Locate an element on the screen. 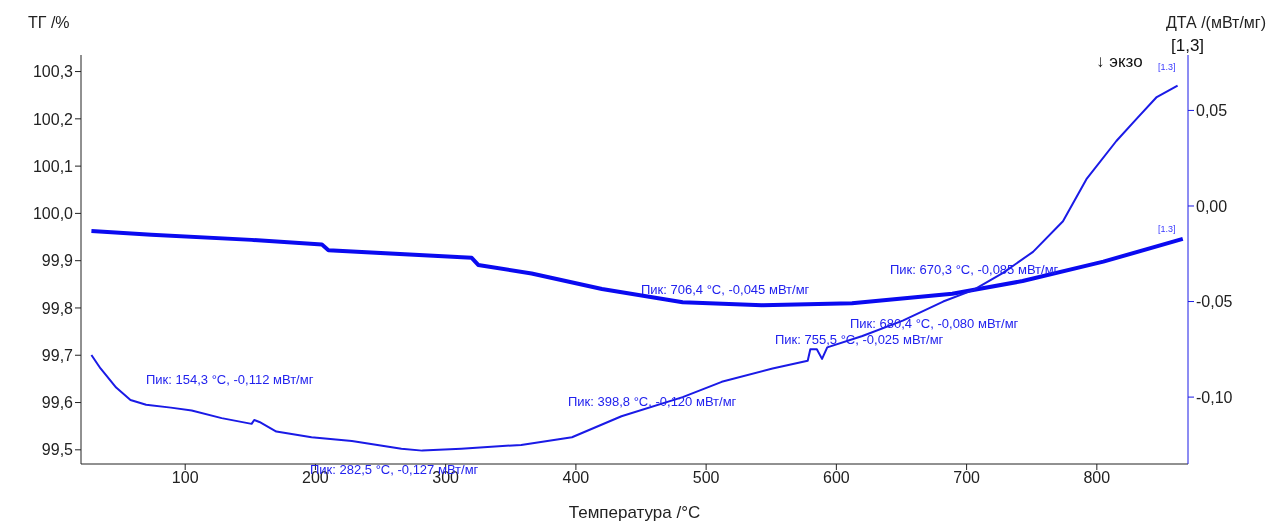  annotation: ↓ экзо is located at coordinates (1119, 62).